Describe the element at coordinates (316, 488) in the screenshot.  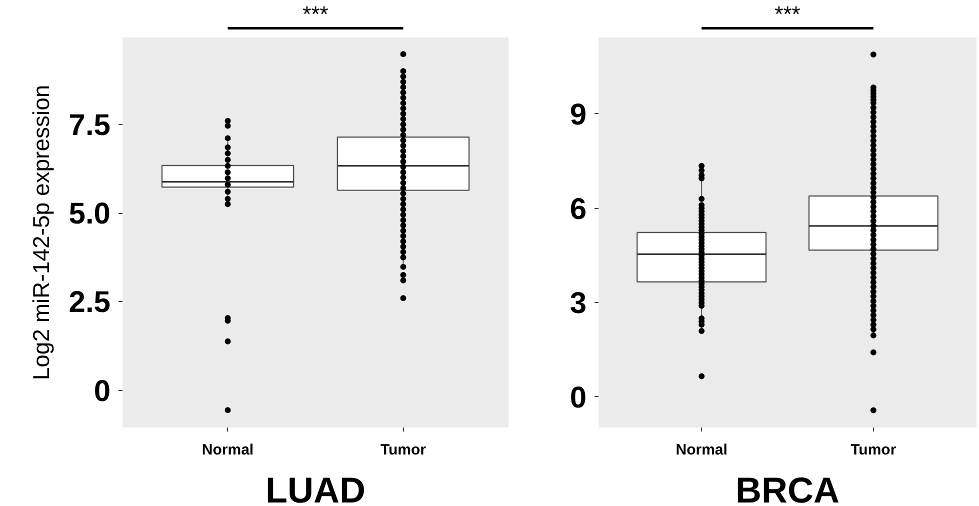
I see `x-axis-title: LUAD` at that location.